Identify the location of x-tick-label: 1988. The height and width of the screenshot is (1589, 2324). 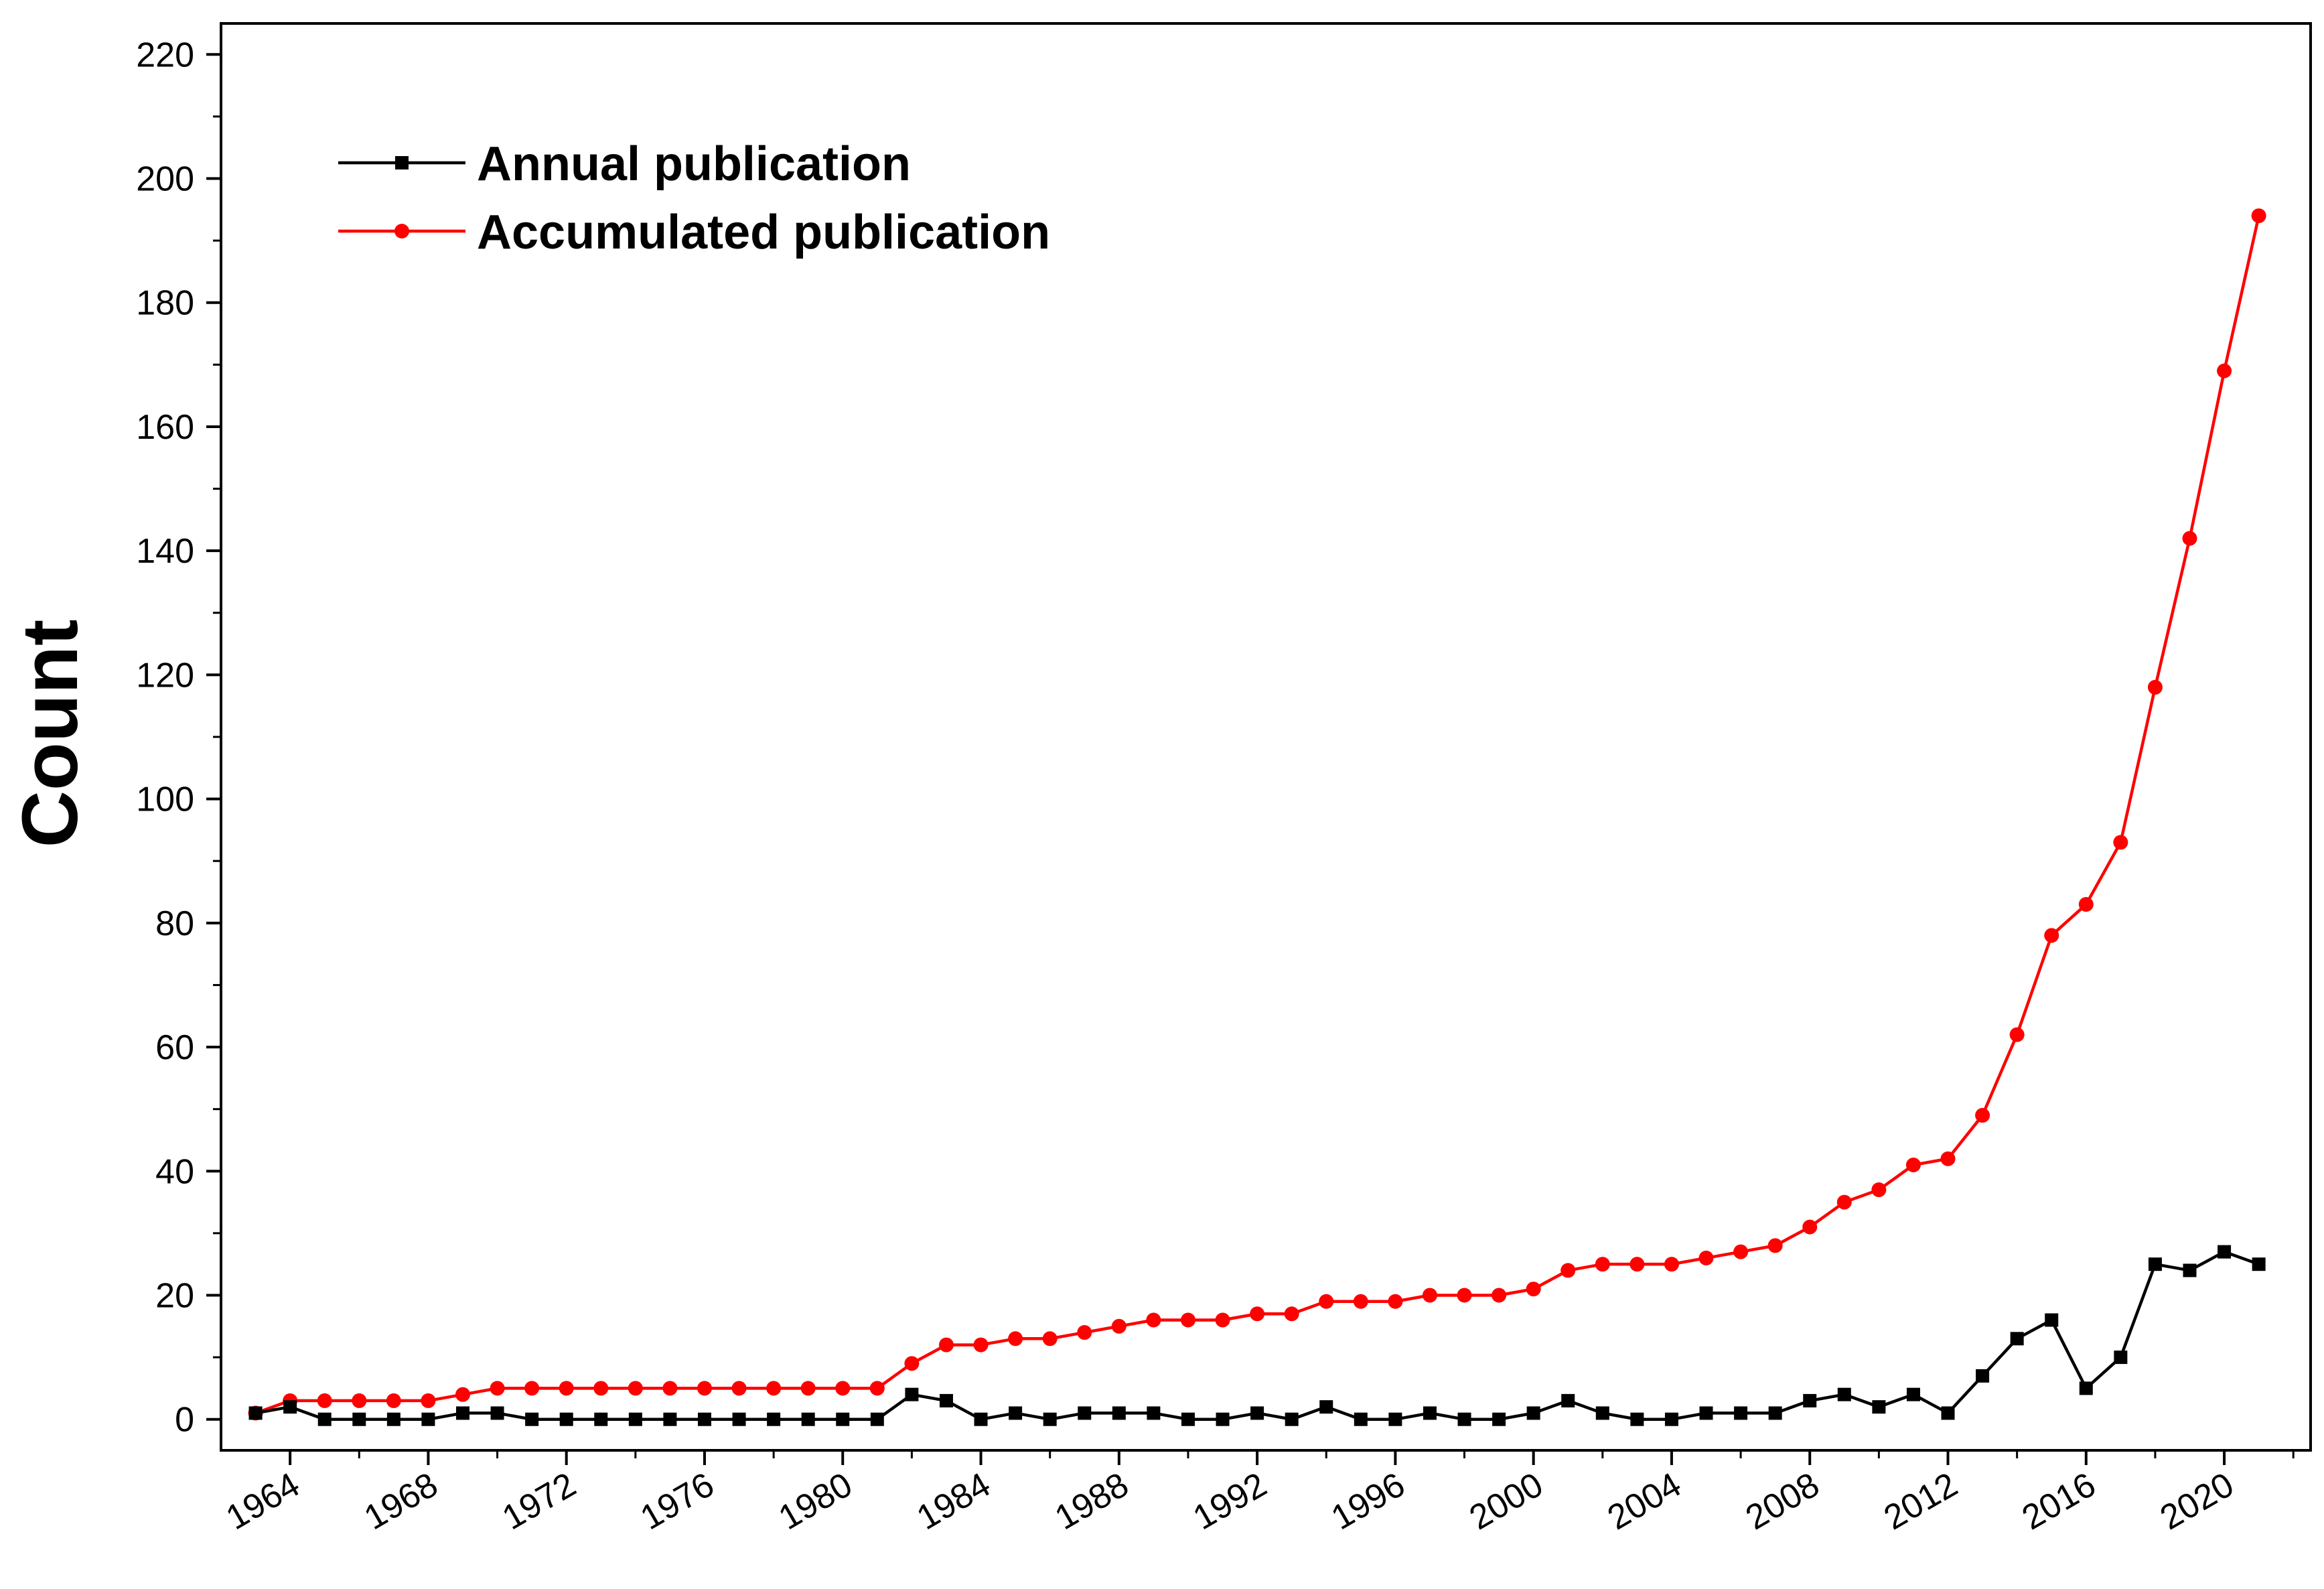
(1092, 1501).